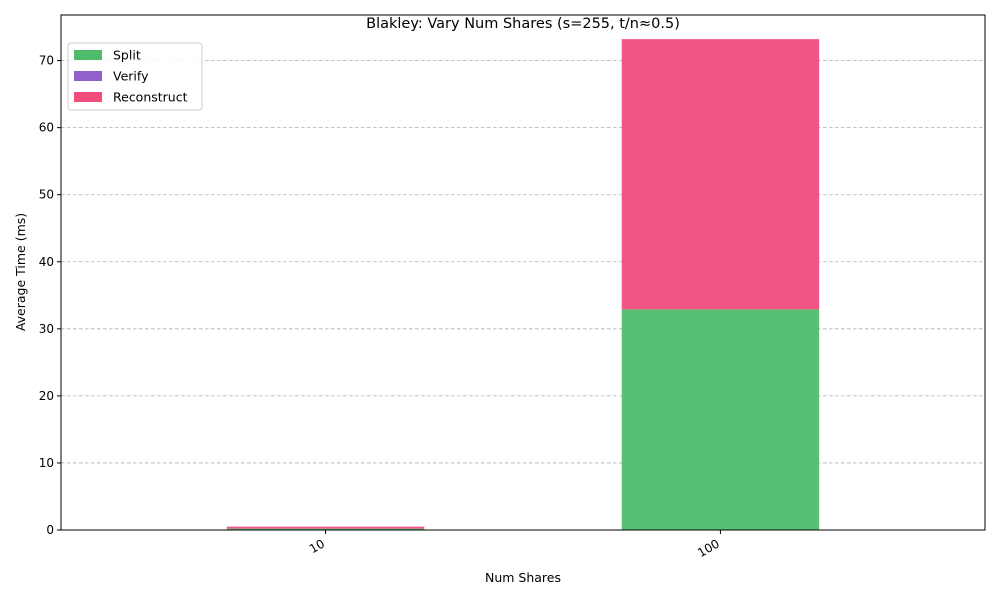  What do you see at coordinates (88, 55) in the screenshot?
I see `legend-swatch-split` at bounding box center [88, 55].